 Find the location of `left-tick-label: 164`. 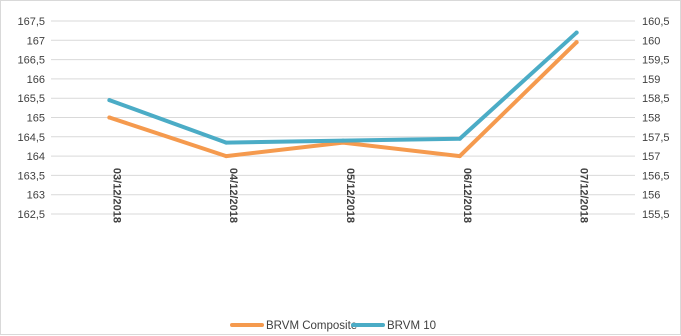

left-tick-label: 164 is located at coordinates (36, 157).